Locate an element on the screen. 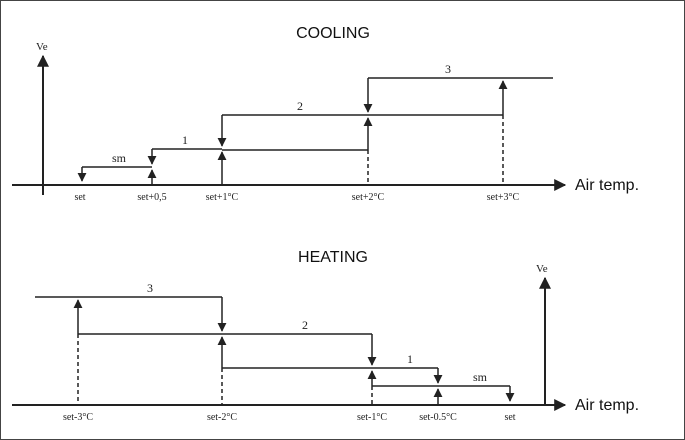  heating-step-label-3: 3 is located at coordinates (150, 288).